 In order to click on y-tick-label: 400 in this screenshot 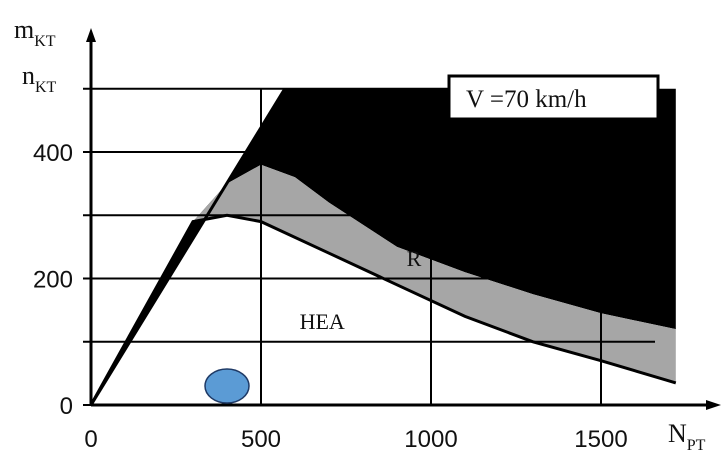, I will do `click(53, 153)`.